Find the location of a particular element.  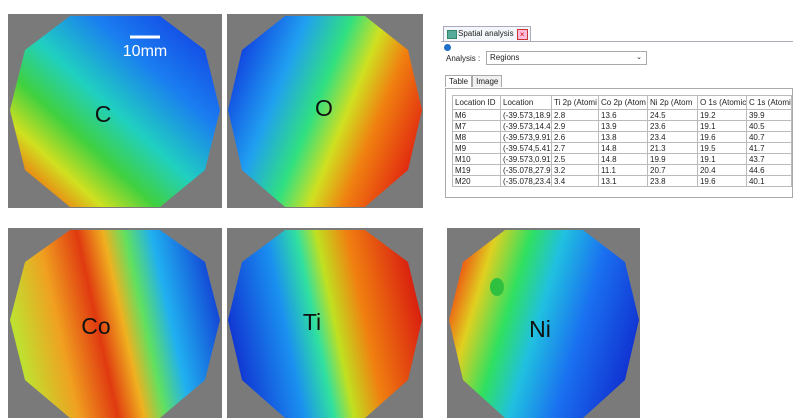

column-header: Ni 2p (Atom is located at coordinates (672, 102).